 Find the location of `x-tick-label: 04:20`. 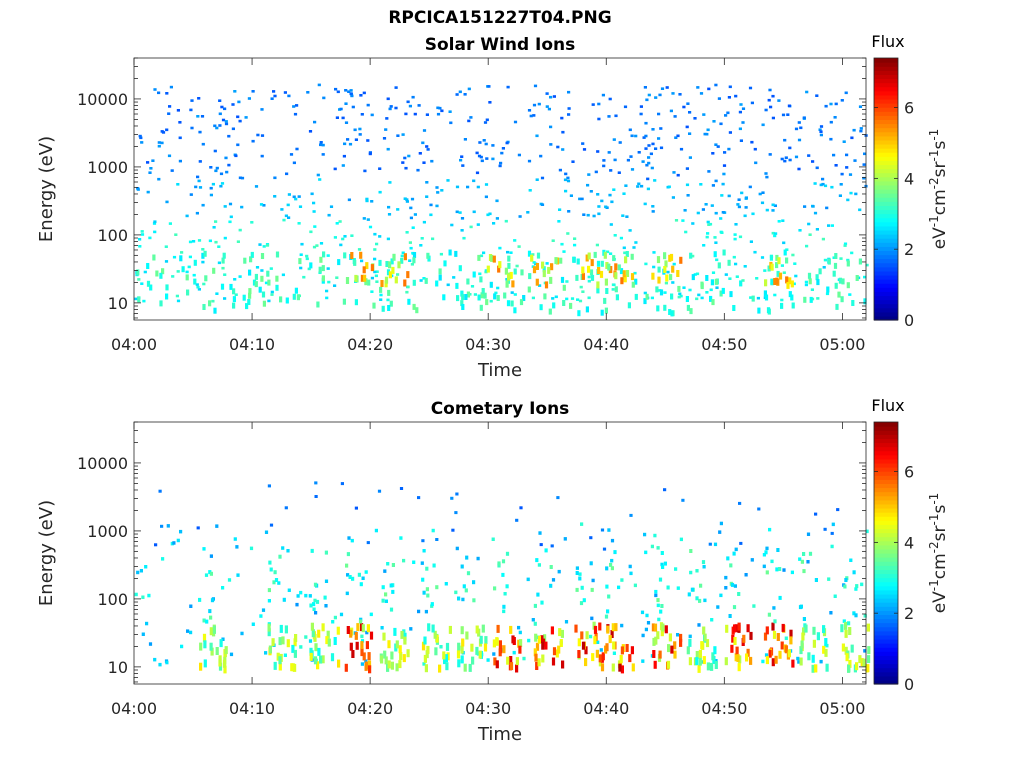

x-tick-label: 04:20 is located at coordinates (370, 344).